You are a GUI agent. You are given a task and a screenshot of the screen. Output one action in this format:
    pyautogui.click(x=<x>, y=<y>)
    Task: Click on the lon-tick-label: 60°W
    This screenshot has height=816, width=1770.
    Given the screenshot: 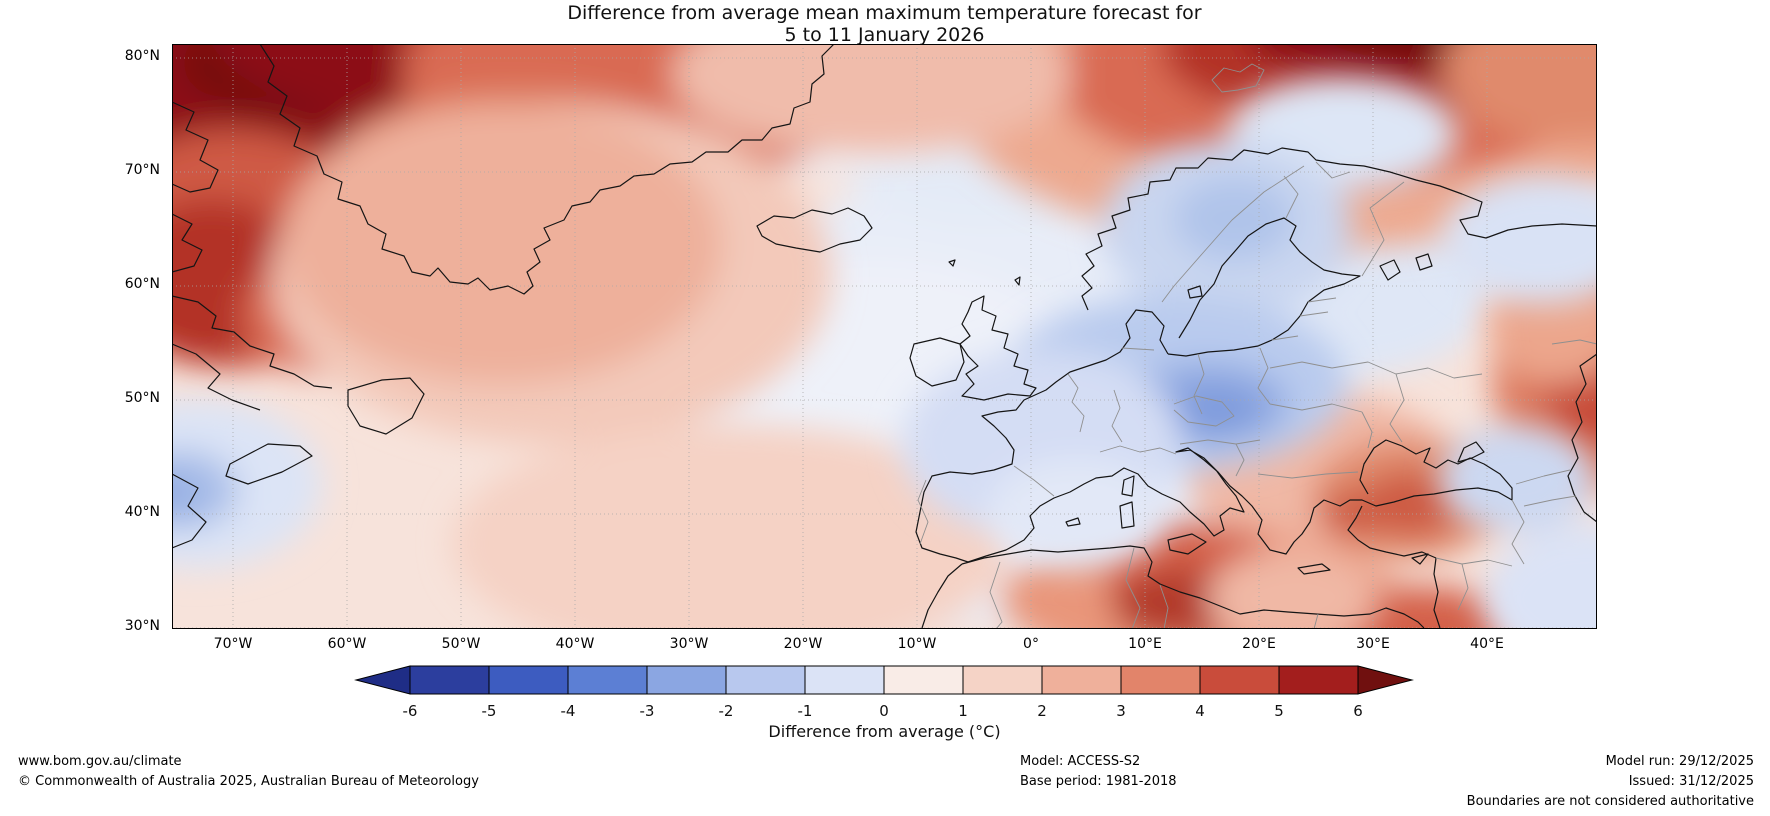 What is the action you would take?
    pyautogui.click(x=347, y=644)
    